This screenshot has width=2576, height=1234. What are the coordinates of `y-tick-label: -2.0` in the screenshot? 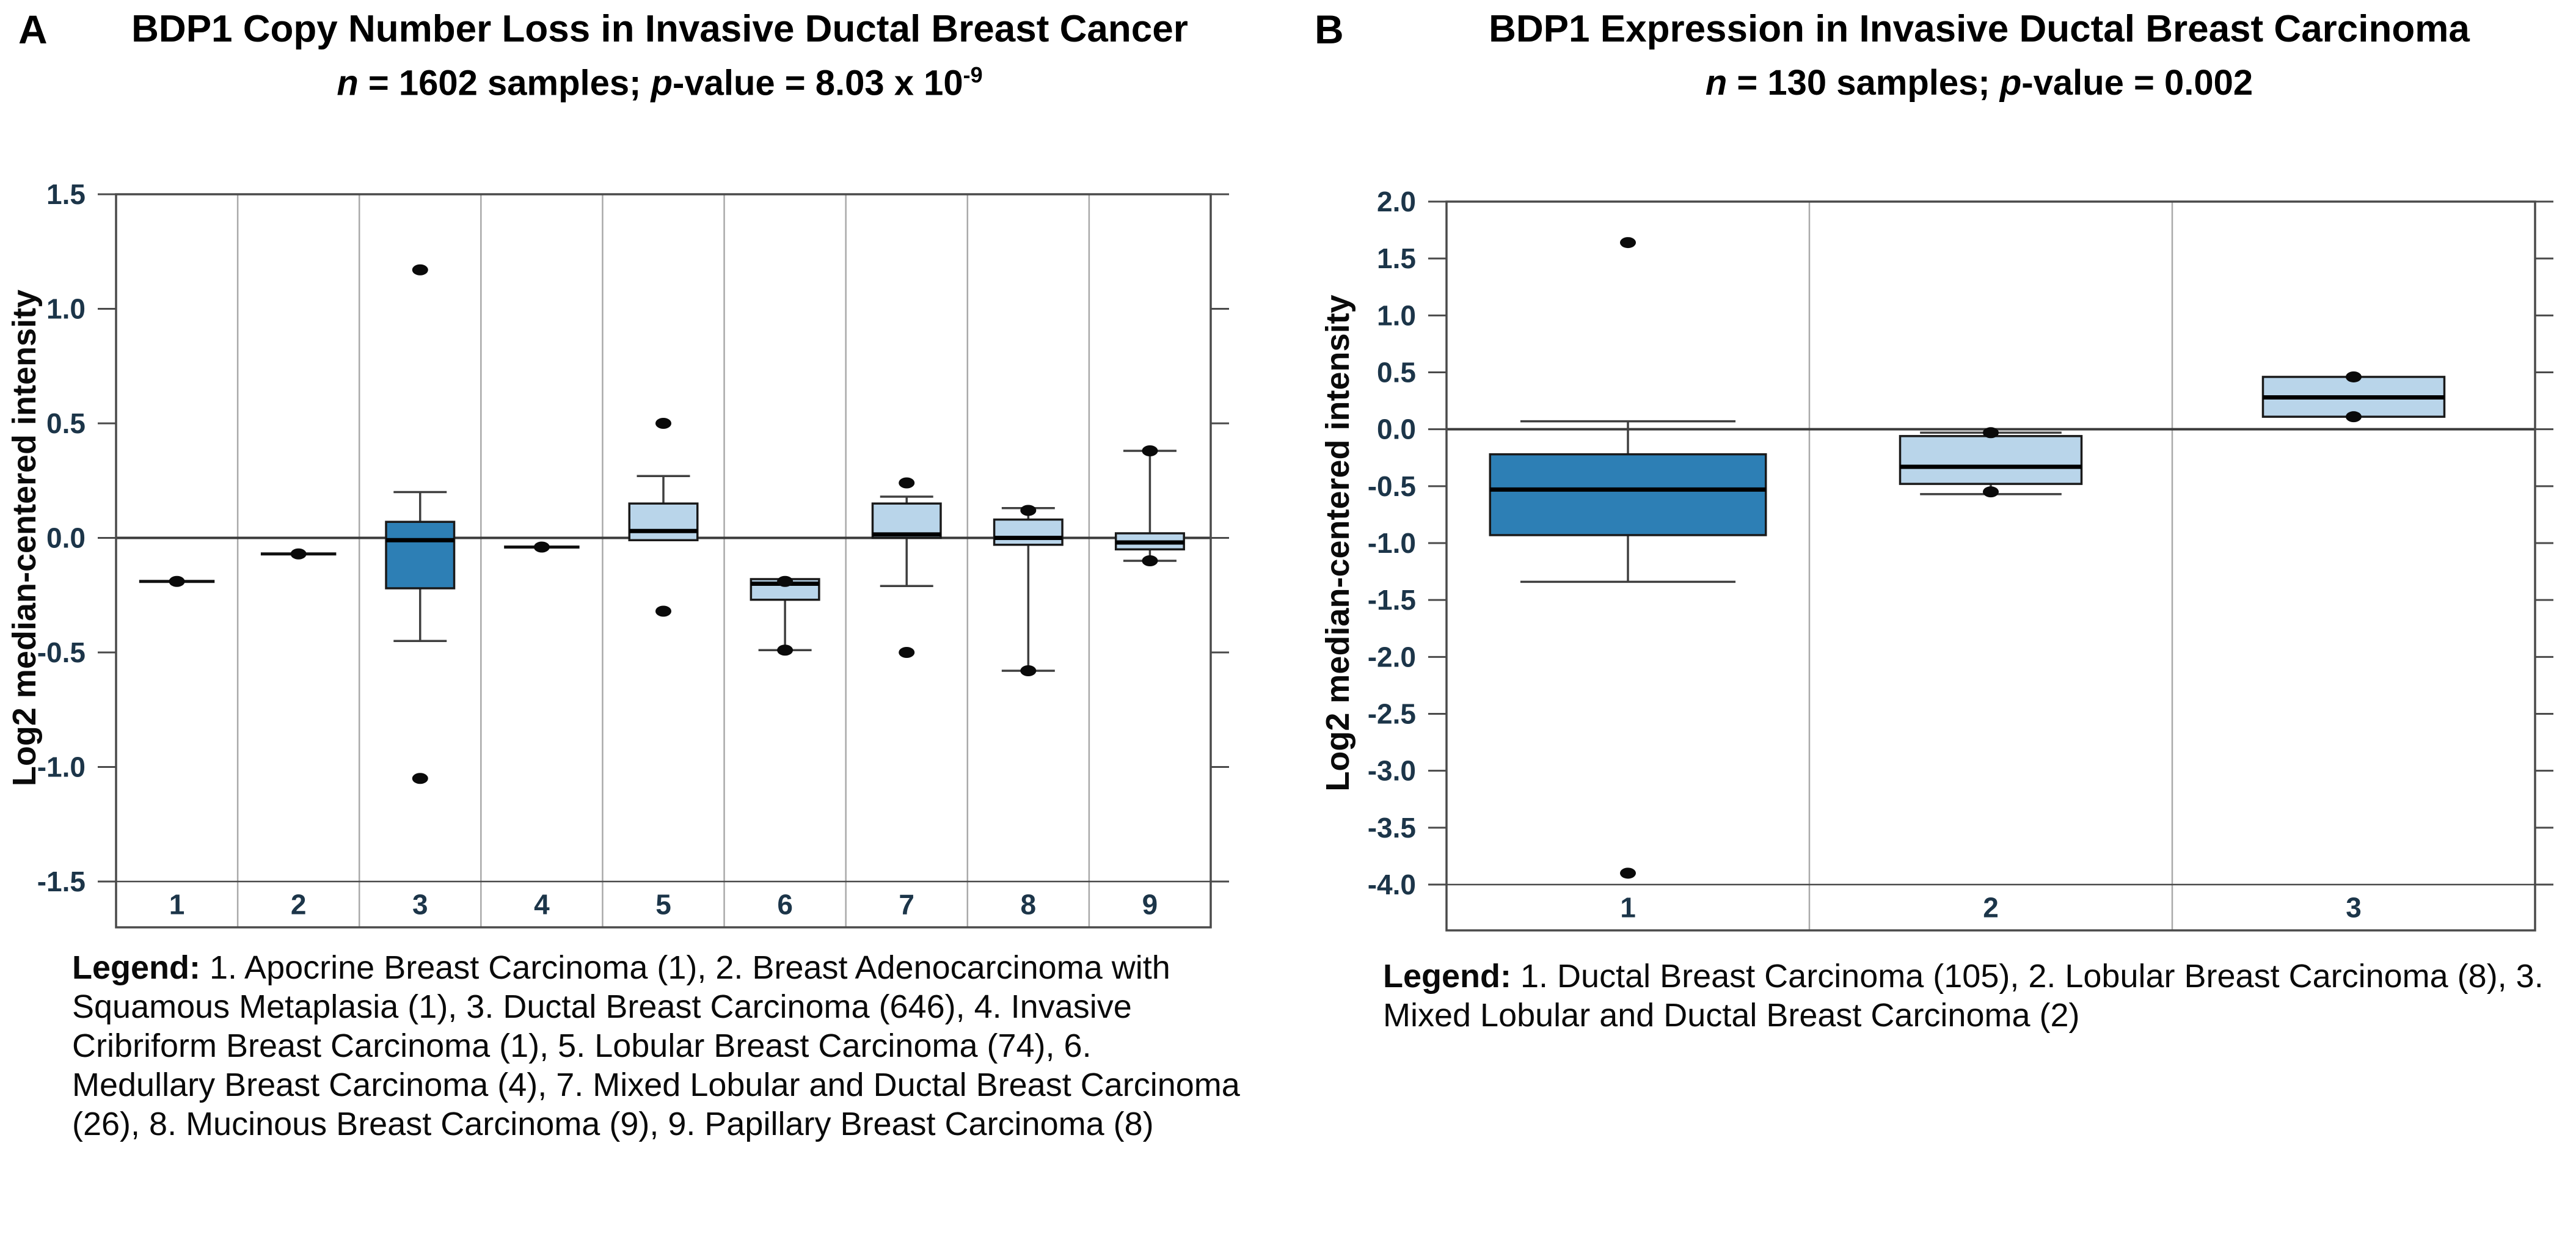 It's located at (1392, 657).